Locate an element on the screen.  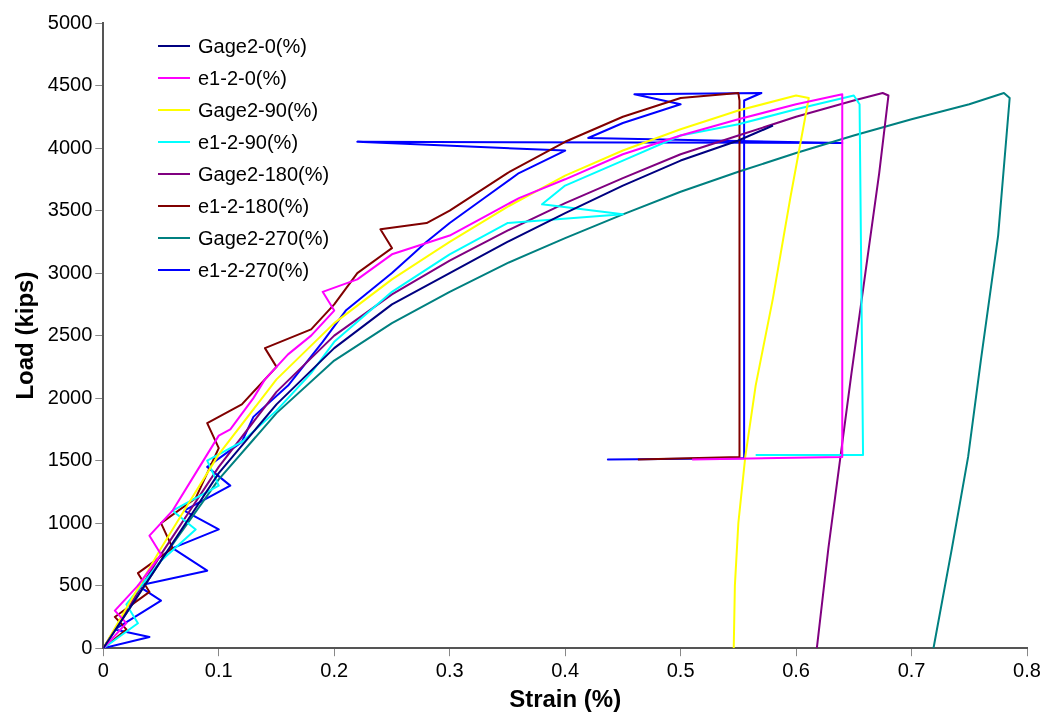
y-tick-label: 2000 is located at coordinates (70, 396).